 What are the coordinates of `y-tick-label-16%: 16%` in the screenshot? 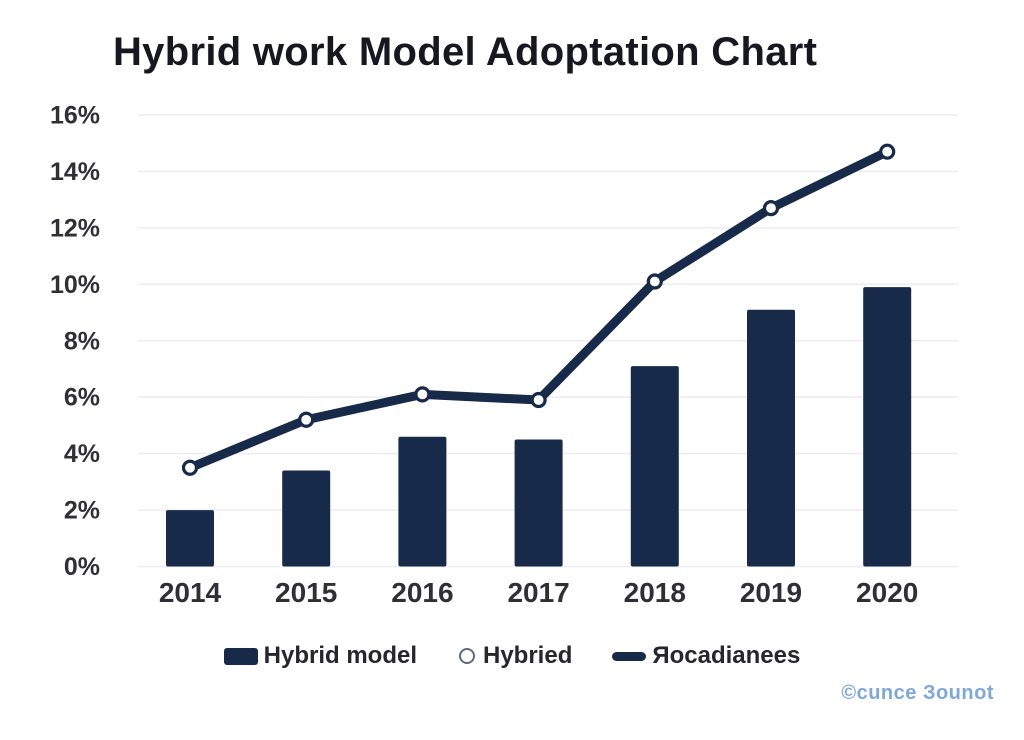 It's located at (75, 116).